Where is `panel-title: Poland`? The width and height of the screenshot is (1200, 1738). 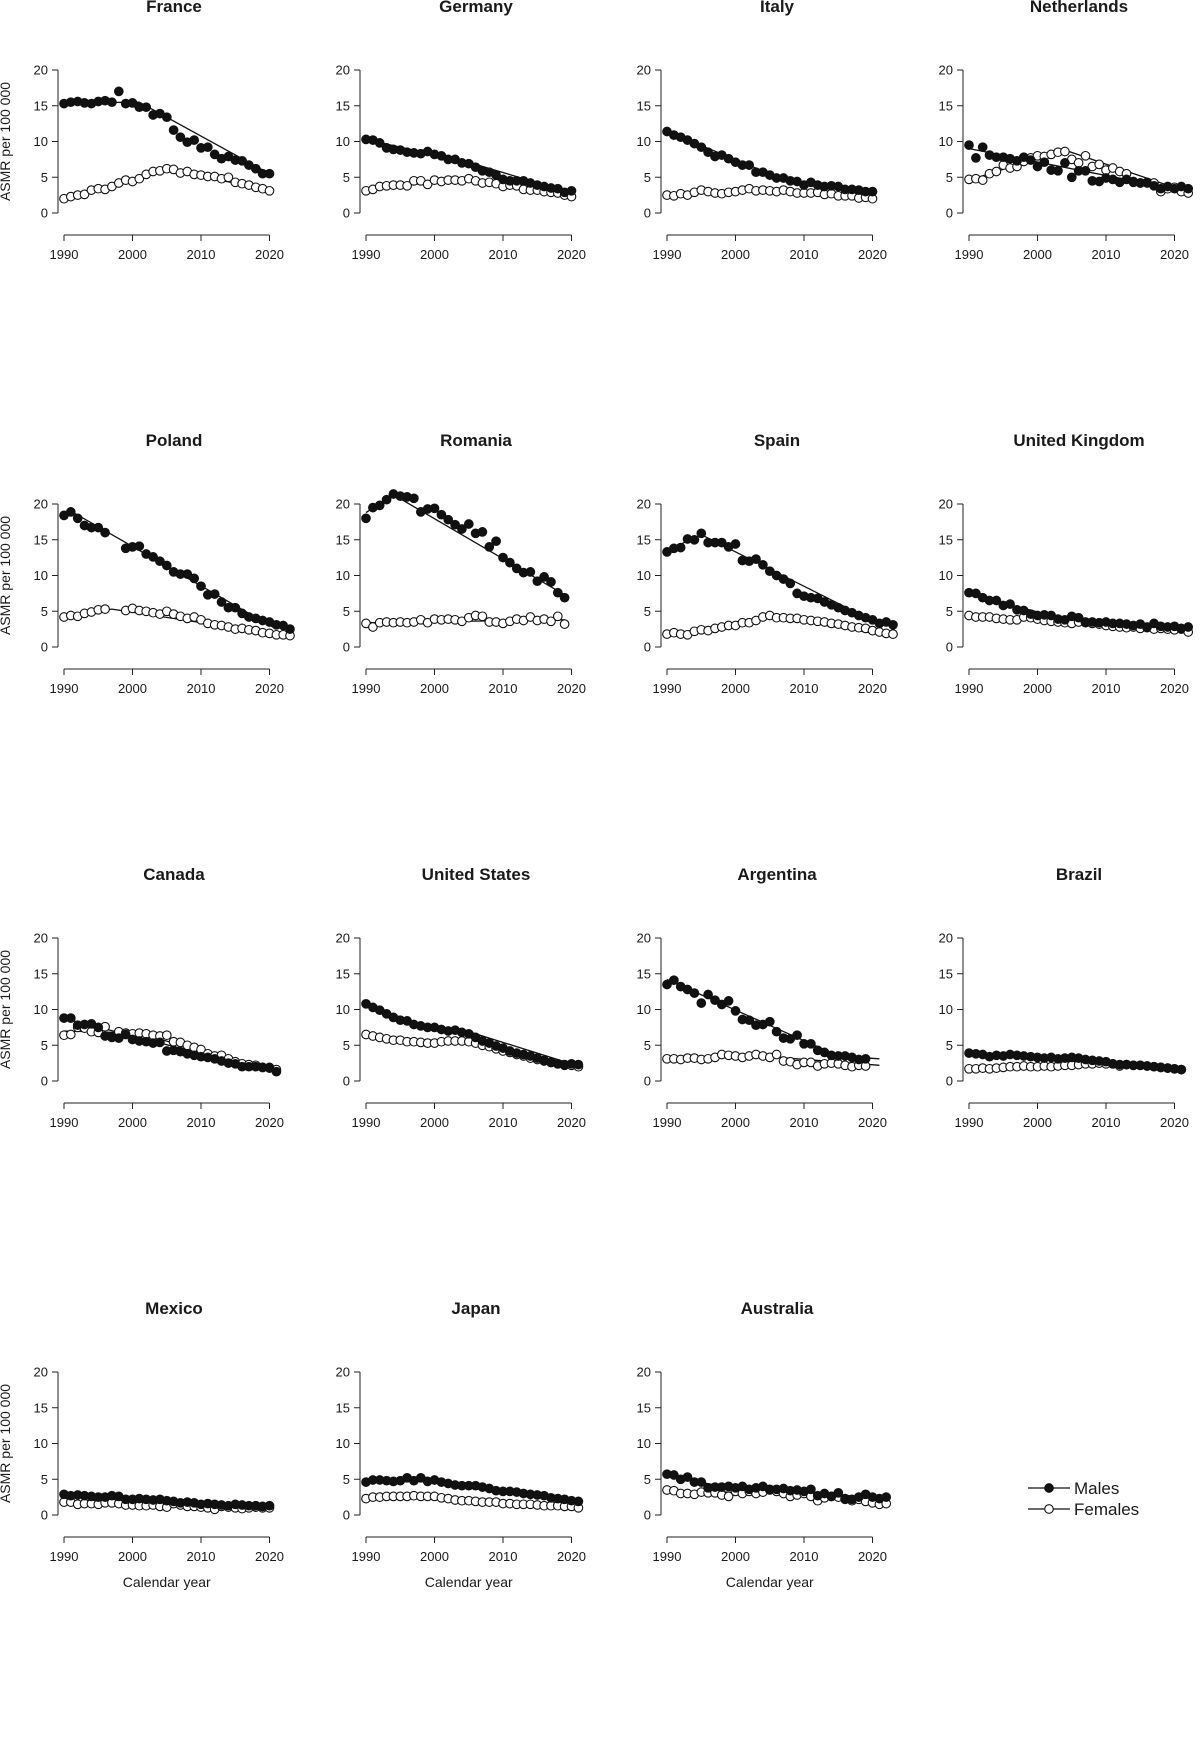 panel-title: Poland is located at coordinates (174, 440).